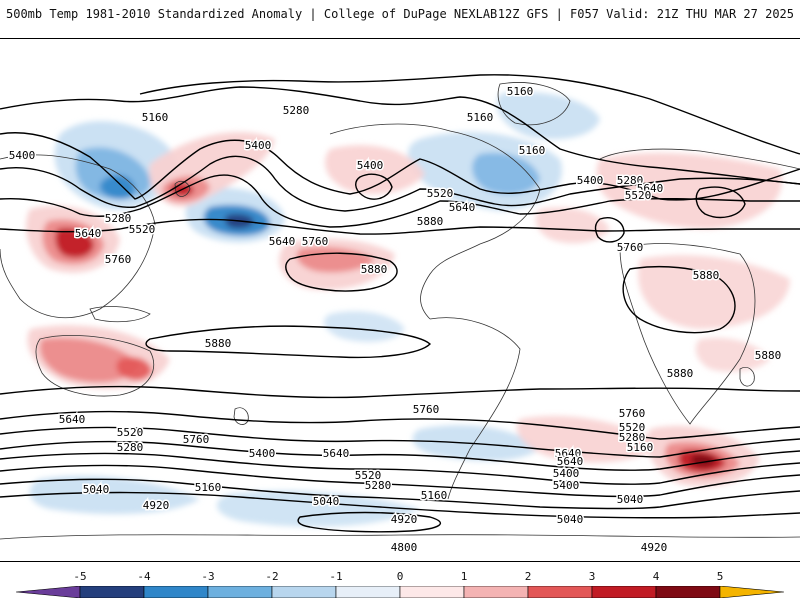 This screenshot has width=800, height=600. What do you see at coordinates (534, 104) in the screenshot?
I see `coastline-greenland` at bounding box center [534, 104].